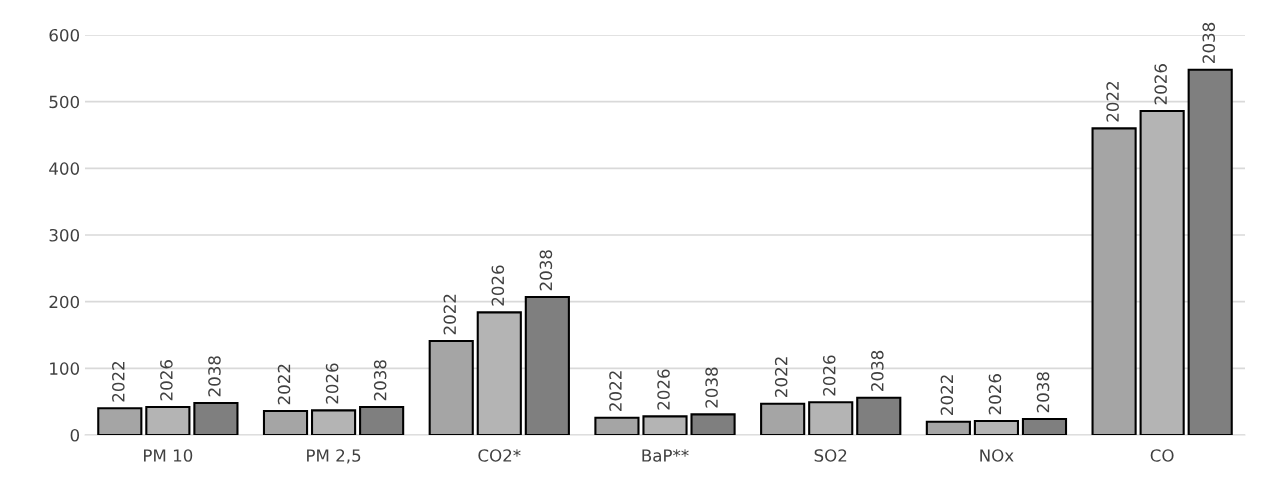  I want to click on x-tick-label: PM 2,5, so click(334, 456).